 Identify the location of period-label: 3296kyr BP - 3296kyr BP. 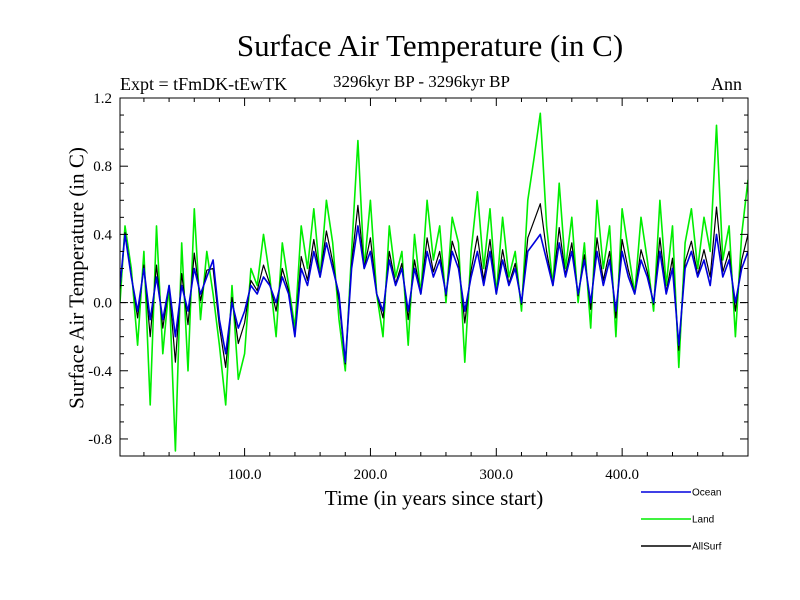
(421, 81).